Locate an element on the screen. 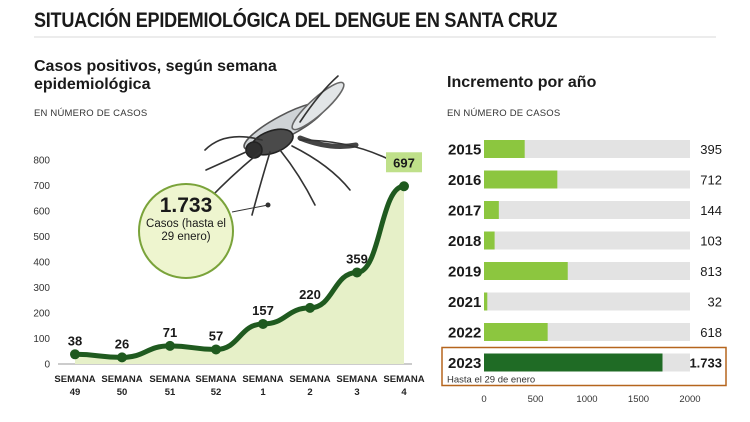 The width and height of the screenshot is (750, 422). data-label: 38 is located at coordinates (75, 340).